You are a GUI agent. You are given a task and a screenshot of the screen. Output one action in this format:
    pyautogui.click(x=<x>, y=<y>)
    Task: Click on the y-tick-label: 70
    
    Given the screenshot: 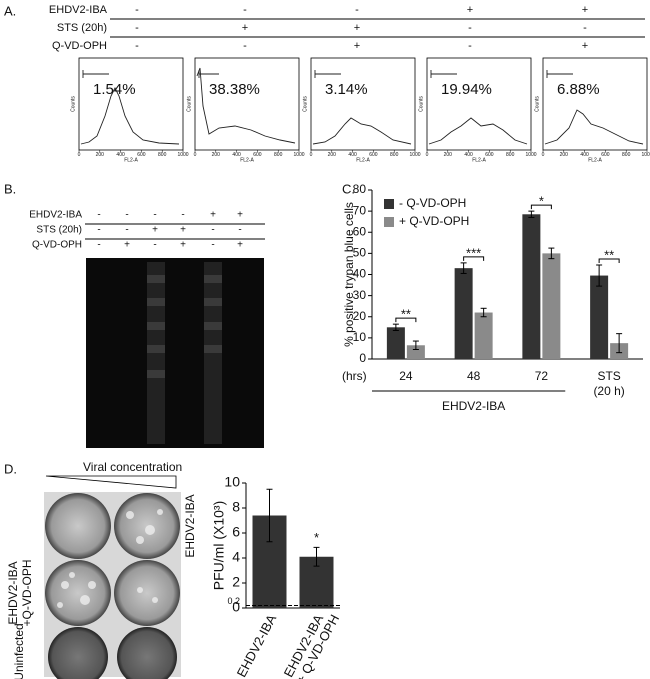 What is the action you would take?
    pyautogui.click(x=360, y=210)
    